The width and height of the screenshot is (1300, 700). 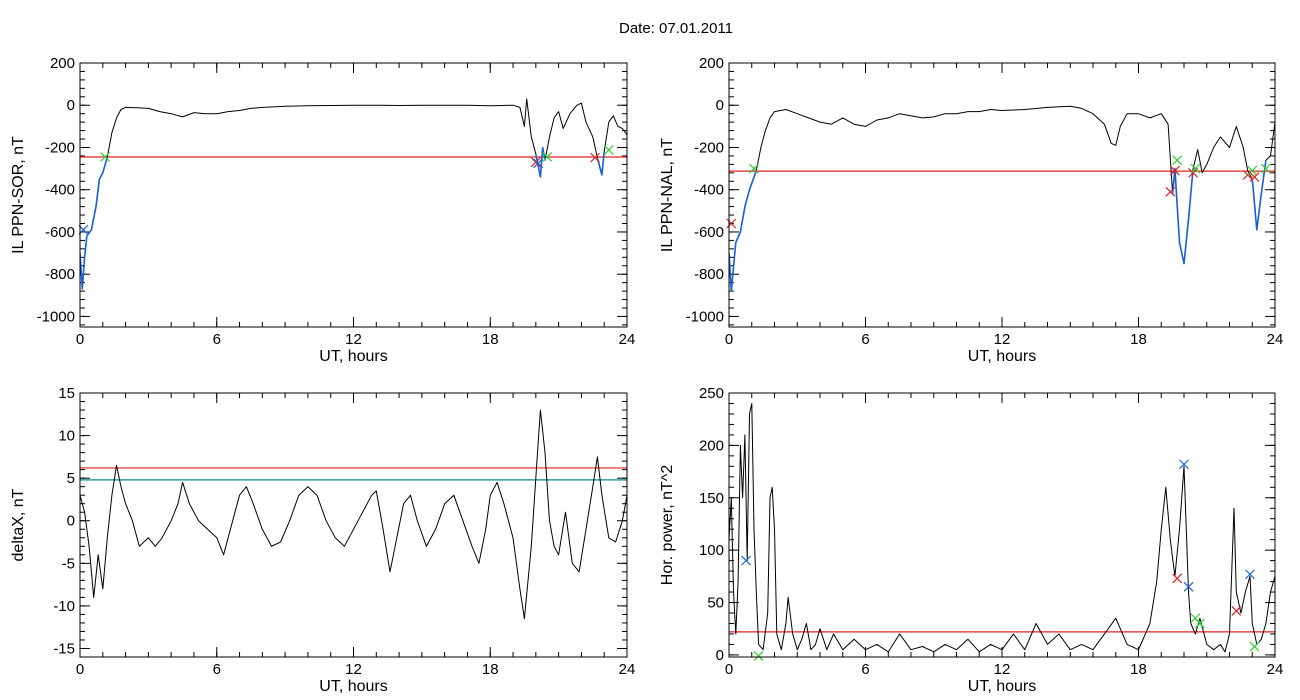 What do you see at coordinates (711, 498) in the screenshot?
I see `y-tick-label: 150` at bounding box center [711, 498].